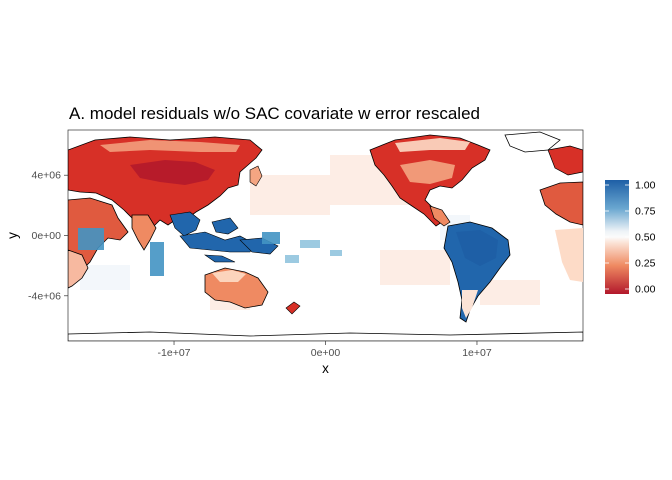 The image size is (672, 480). Describe the element at coordinates (174, 353) in the screenshot. I see `x-tick-label: -1e+07` at that location.